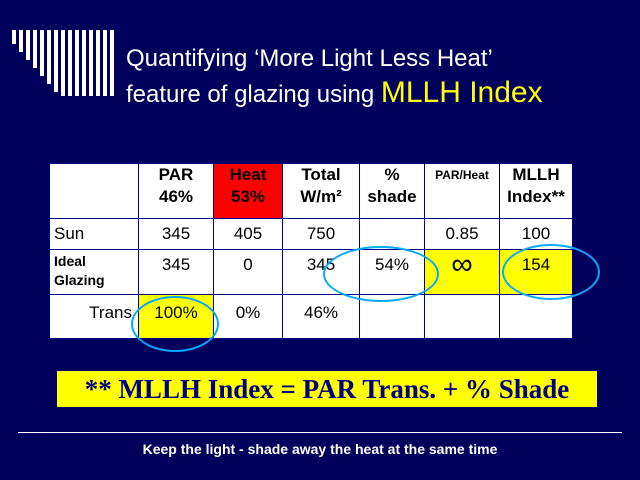 The width and height of the screenshot is (640, 480). I want to click on table-row-sun: Sun 345 405 750 0.85 100, so click(311, 234).